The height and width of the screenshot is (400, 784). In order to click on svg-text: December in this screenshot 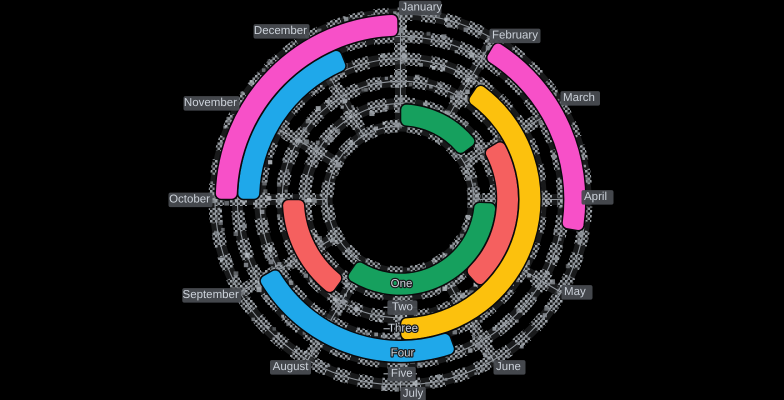, I will do `click(280, 31)`.